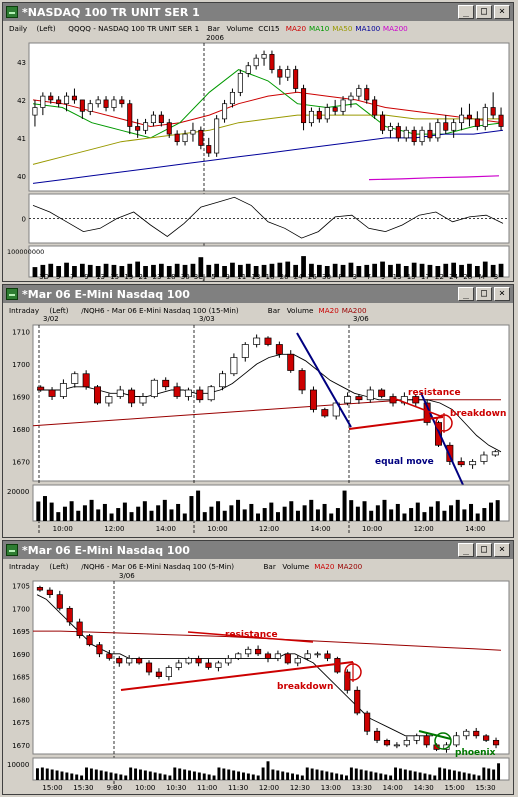 The image size is (518, 797). I want to click on x-tick-label: 11, so click(241, 277).